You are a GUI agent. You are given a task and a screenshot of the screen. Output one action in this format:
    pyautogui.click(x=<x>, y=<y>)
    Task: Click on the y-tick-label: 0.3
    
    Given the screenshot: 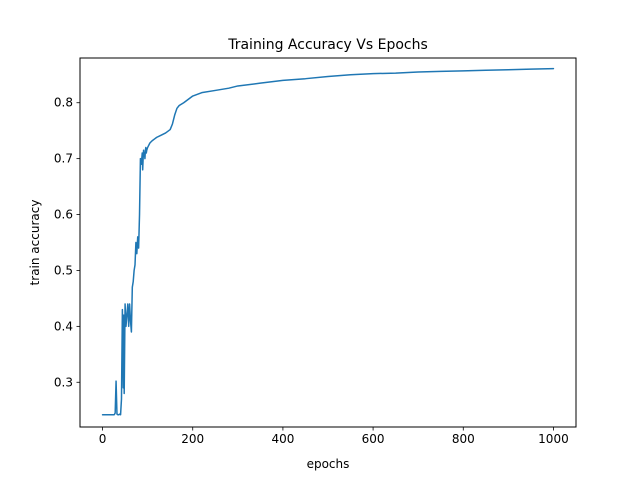 What is the action you would take?
    pyautogui.click(x=63, y=382)
    